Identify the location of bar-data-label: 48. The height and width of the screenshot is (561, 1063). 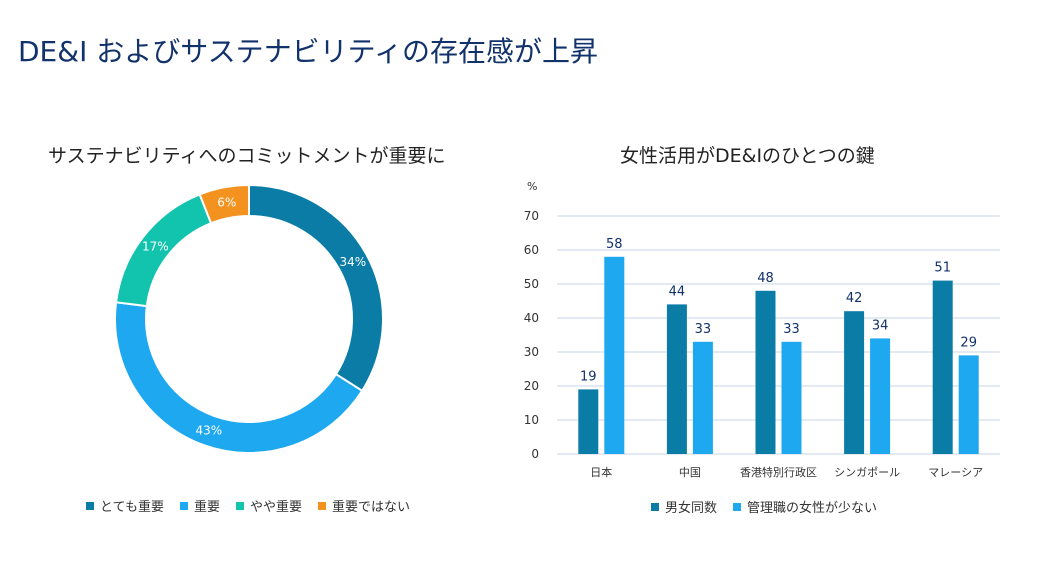
(765, 278).